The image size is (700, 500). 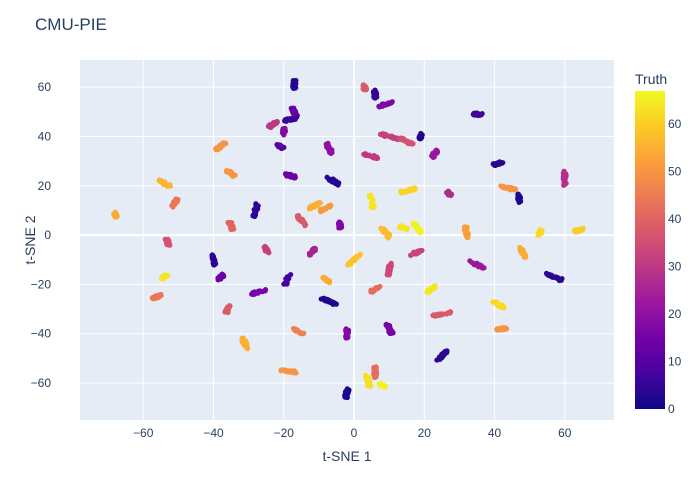 What do you see at coordinates (675, 314) in the screenshot?
I see `colorbar-tick-label: 20` at bounding box center [675, 314].